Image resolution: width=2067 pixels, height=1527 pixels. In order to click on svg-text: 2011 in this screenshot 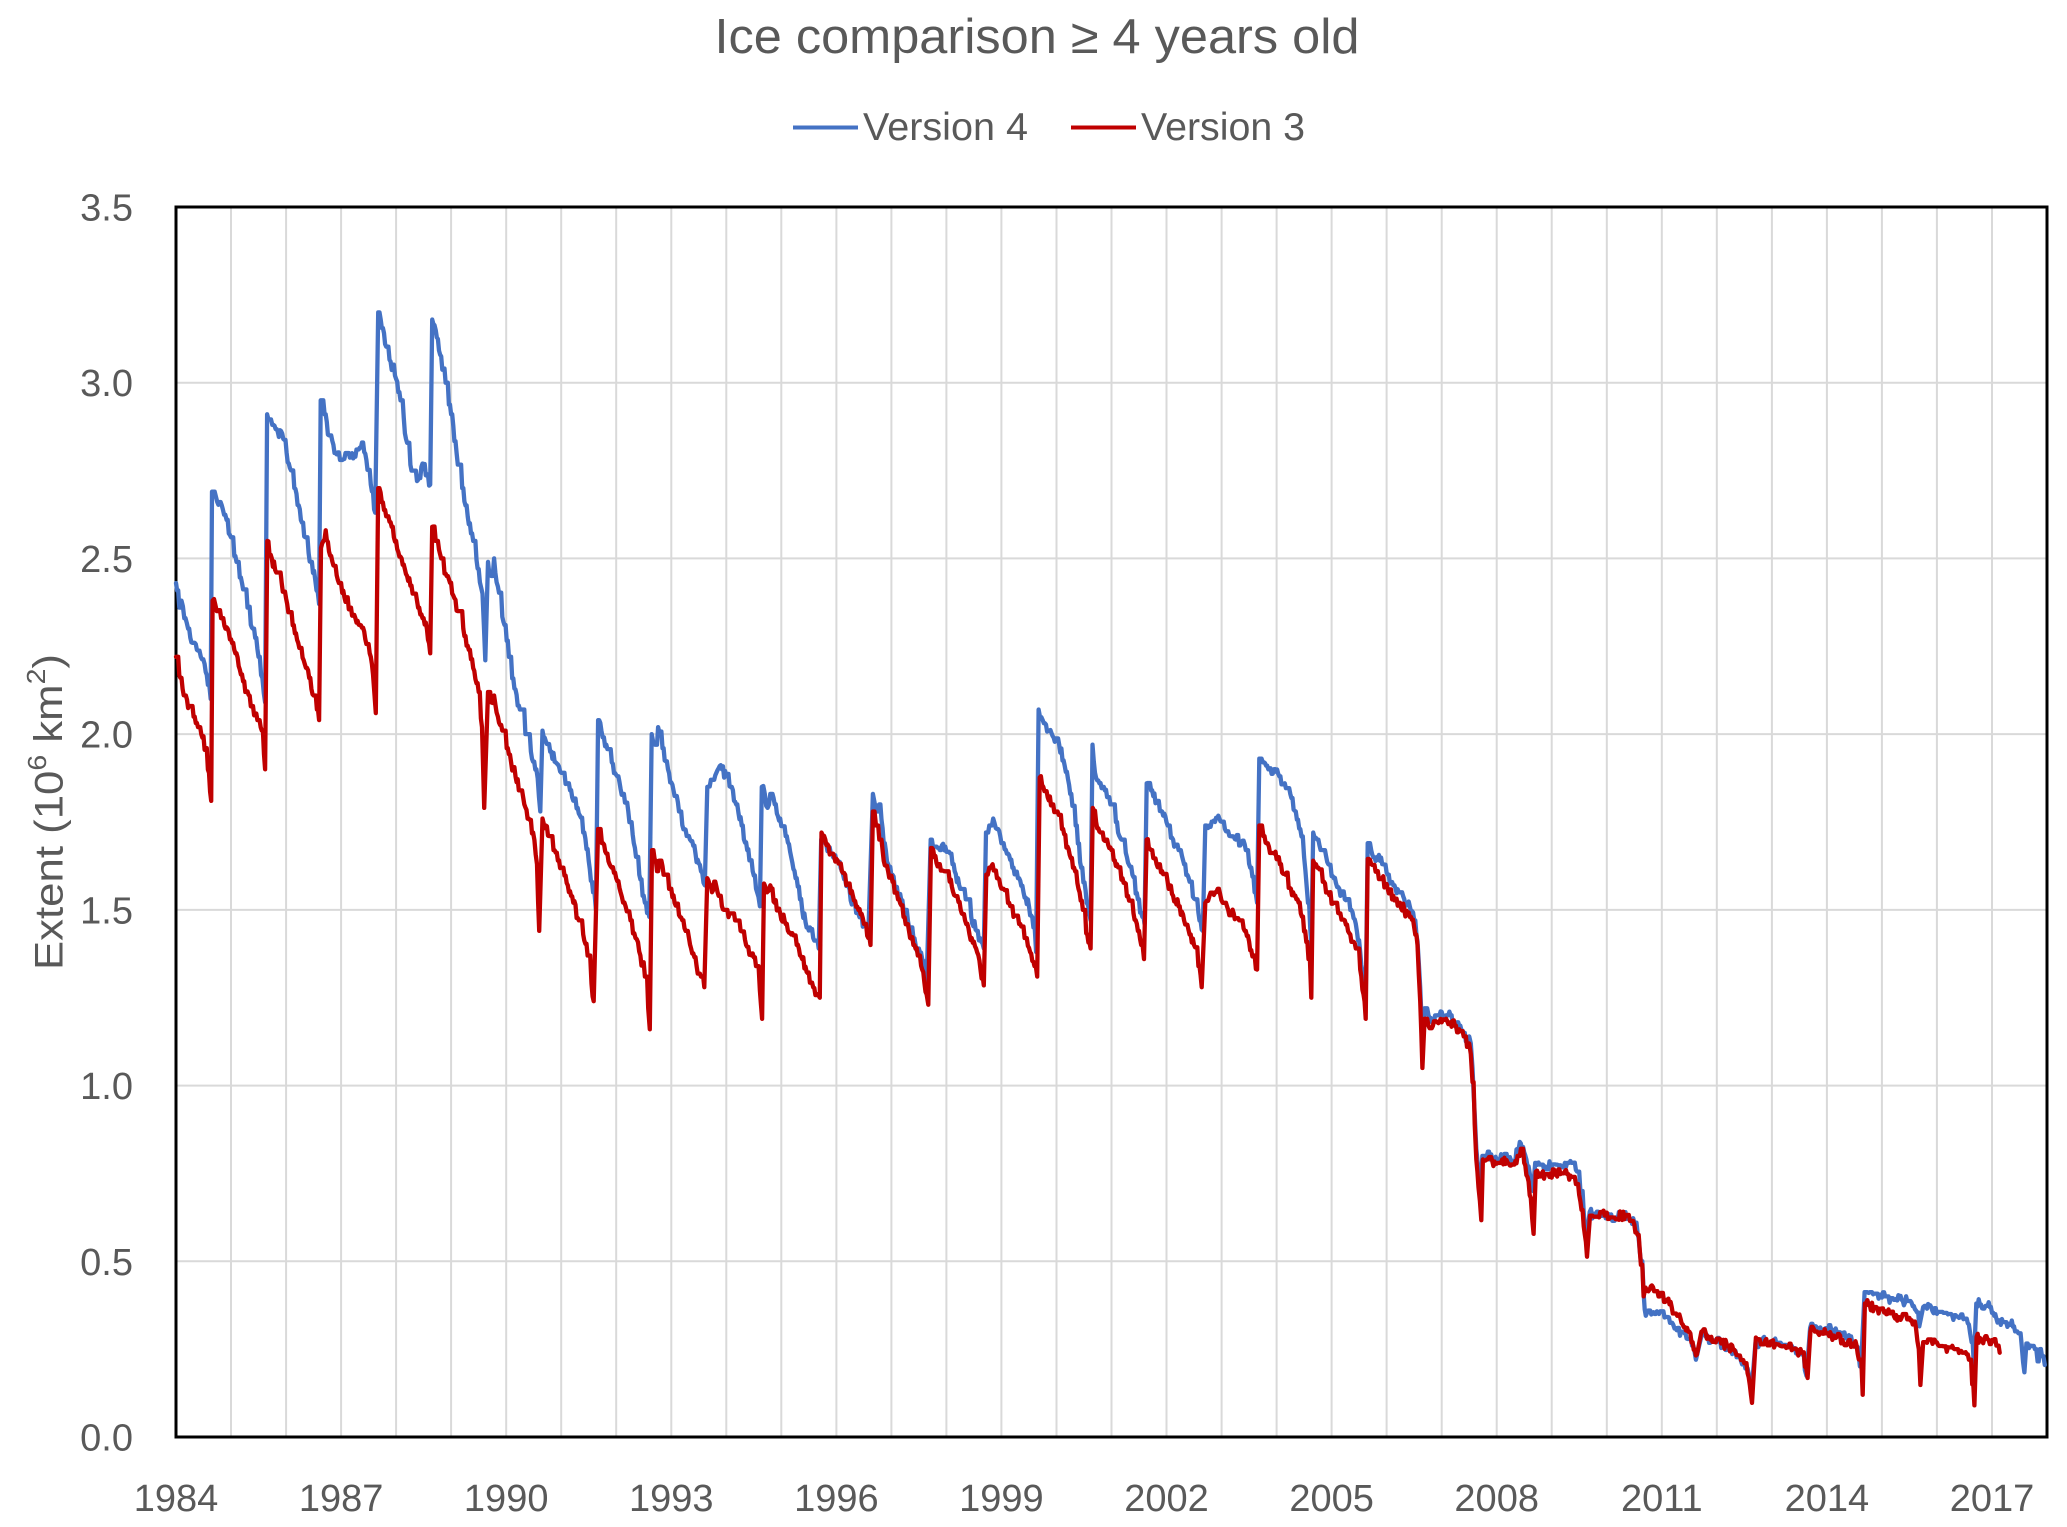, I will do `click(1662, 1499)`.